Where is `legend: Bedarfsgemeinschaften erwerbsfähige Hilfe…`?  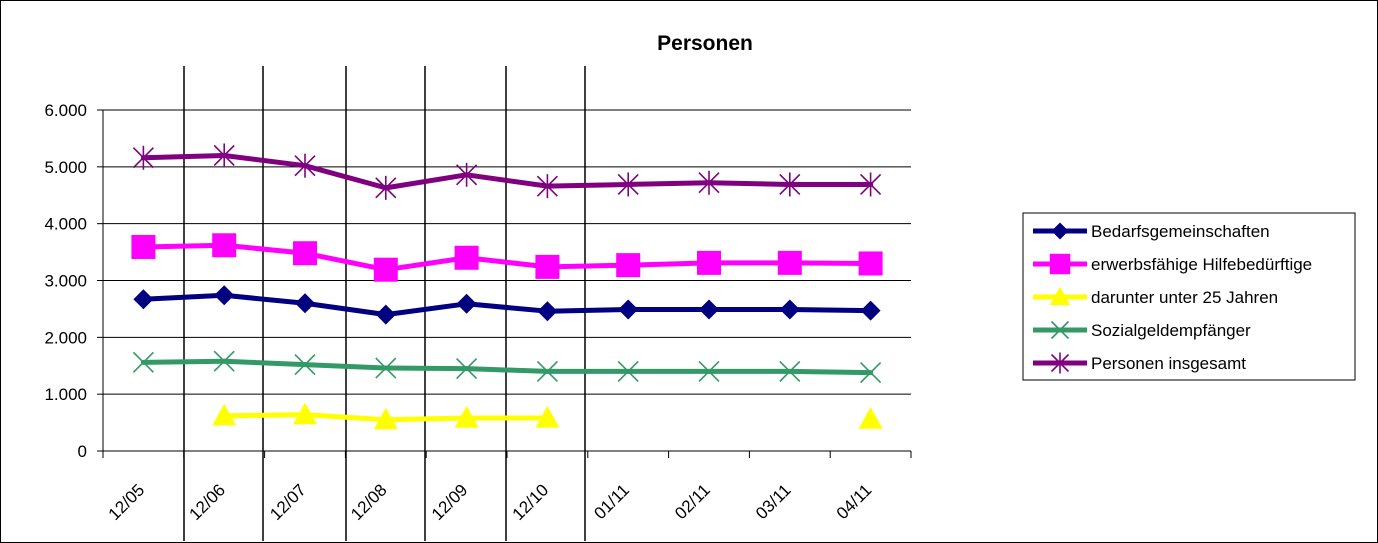
legend: Bedarfsgemeinschaften erwerbsfähige Hilfe… is located at coordinates (1189, 296).